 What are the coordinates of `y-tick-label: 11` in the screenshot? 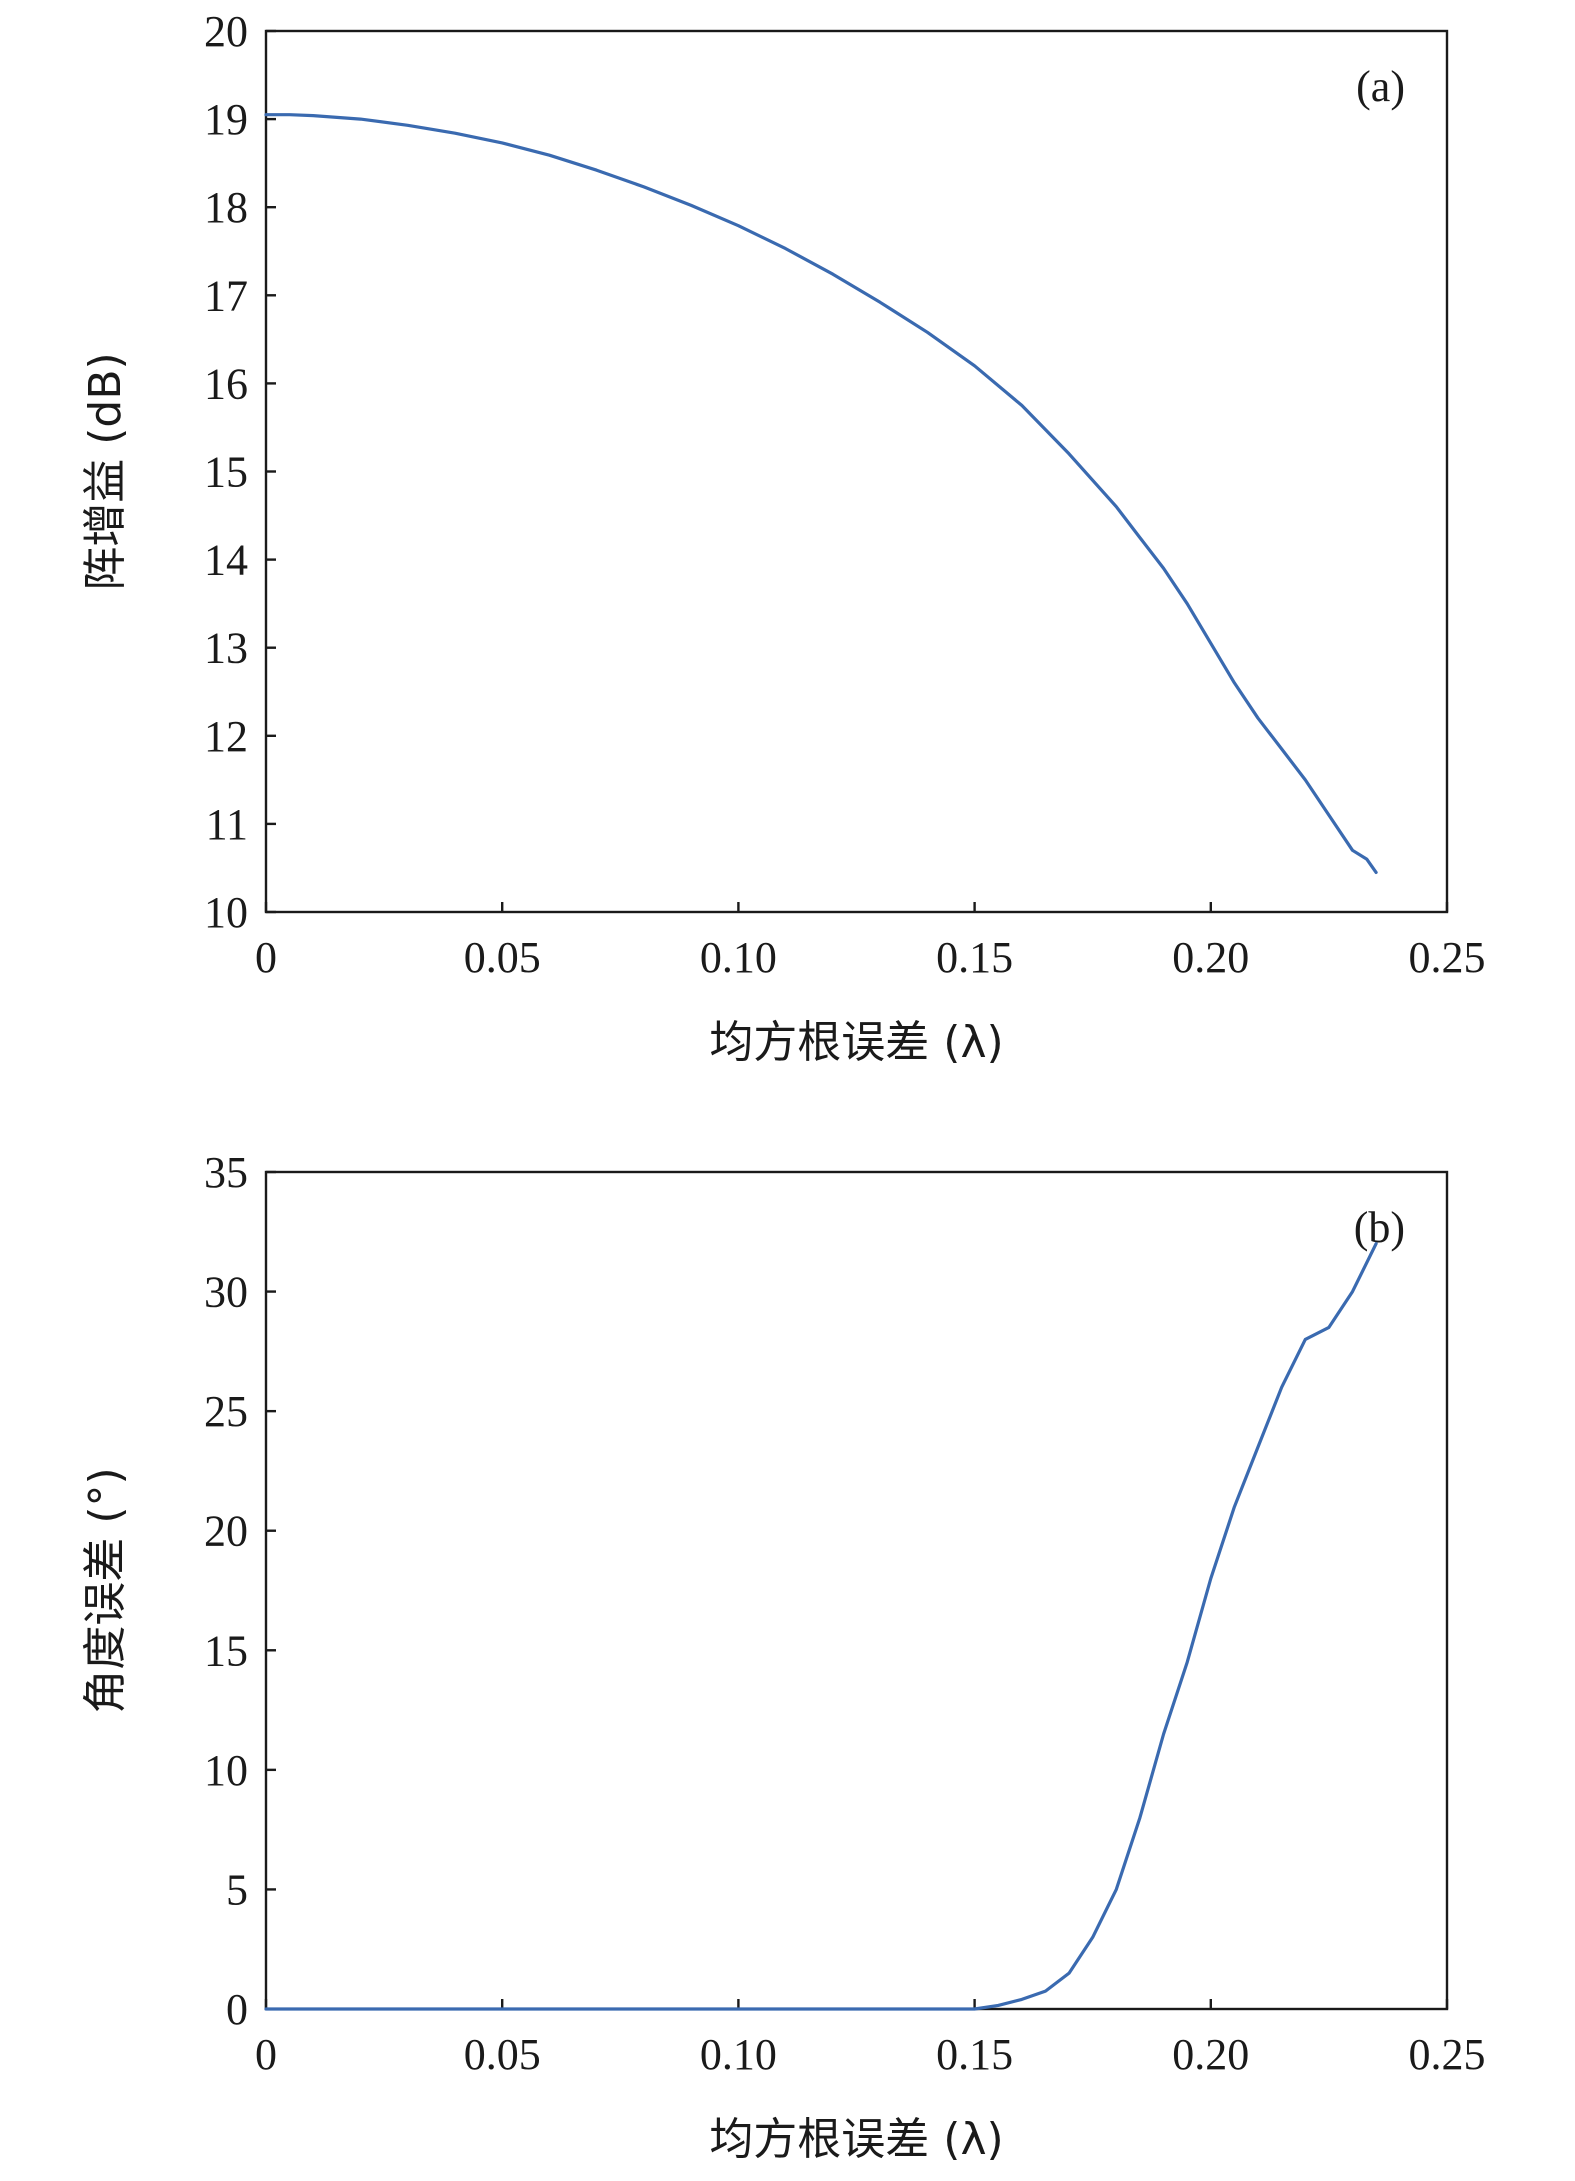 It's located at (227, 824).